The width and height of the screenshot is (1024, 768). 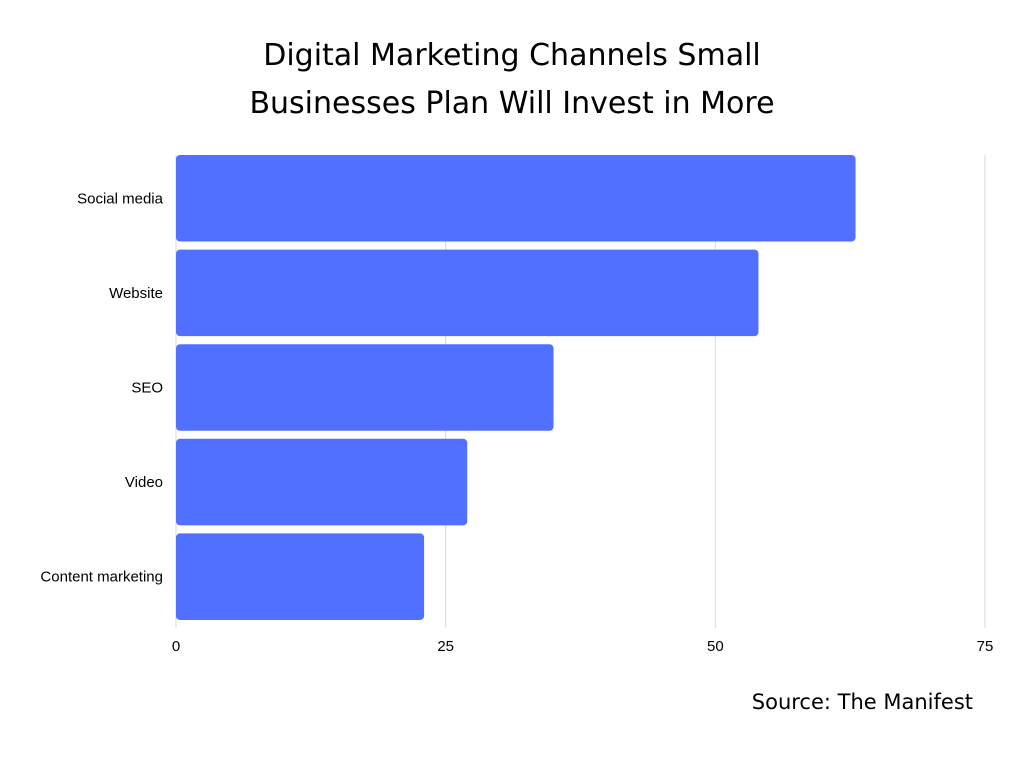 What do you see at coordinates (300, 576) in the screenshot?
I see `bar-content-marketing` at bounding box center [300, 576].